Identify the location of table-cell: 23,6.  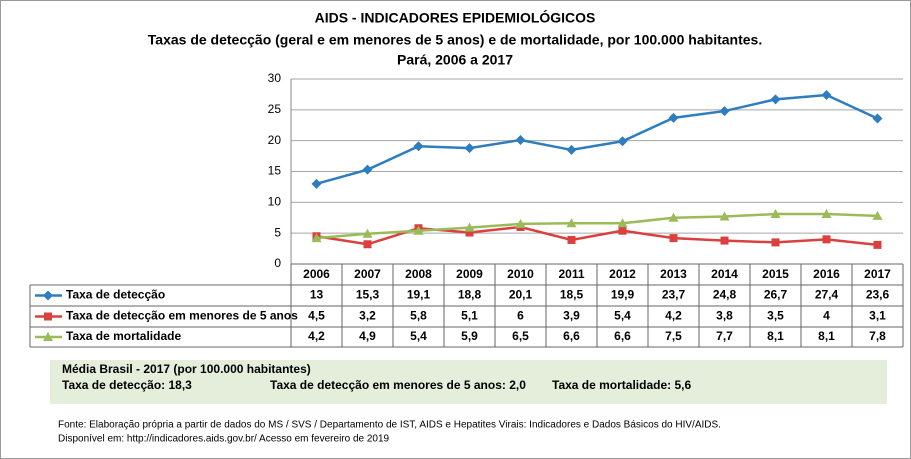
(878, 295).